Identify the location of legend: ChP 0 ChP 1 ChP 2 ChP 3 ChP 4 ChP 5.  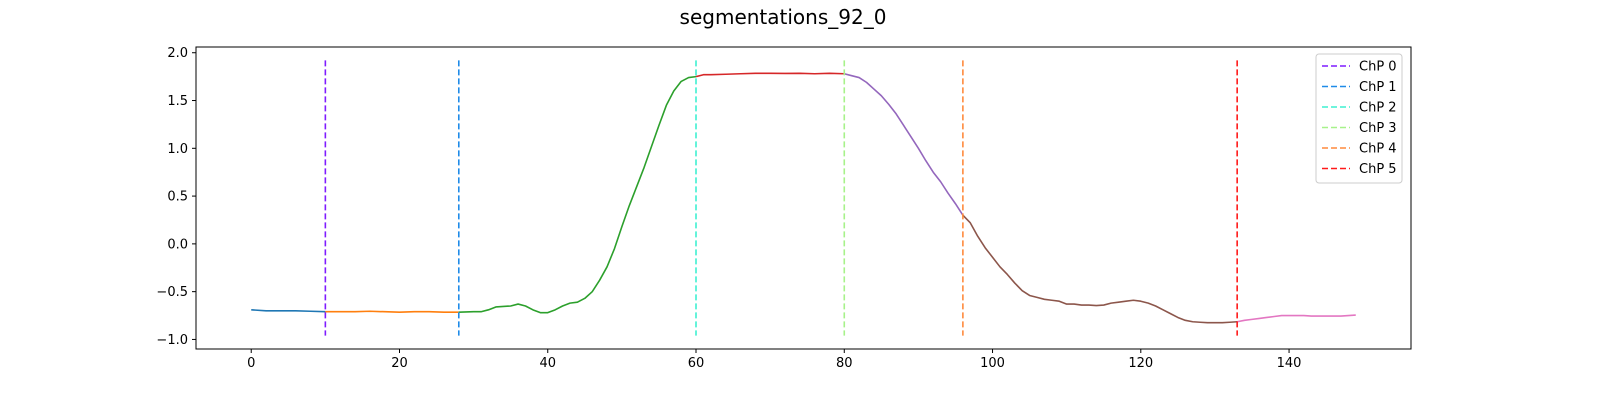
(1359, 118).